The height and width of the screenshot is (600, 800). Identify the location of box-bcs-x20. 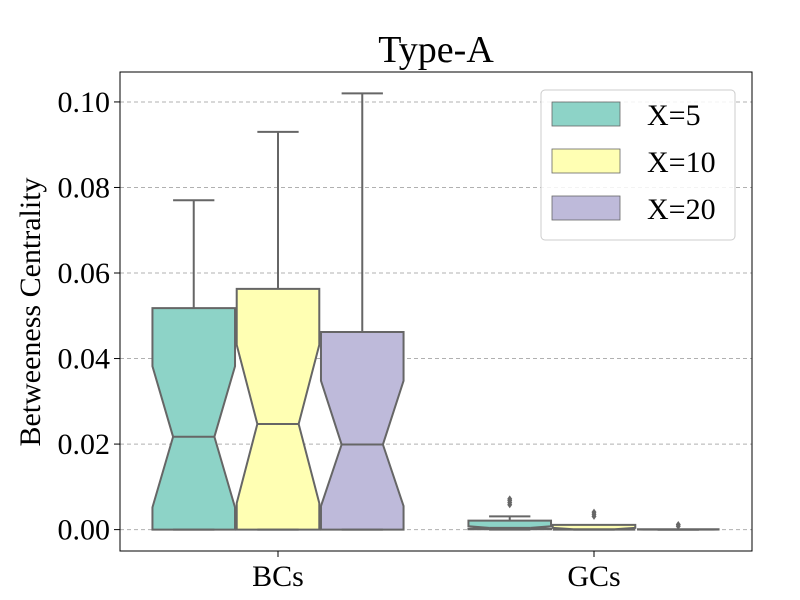
(362, 311).